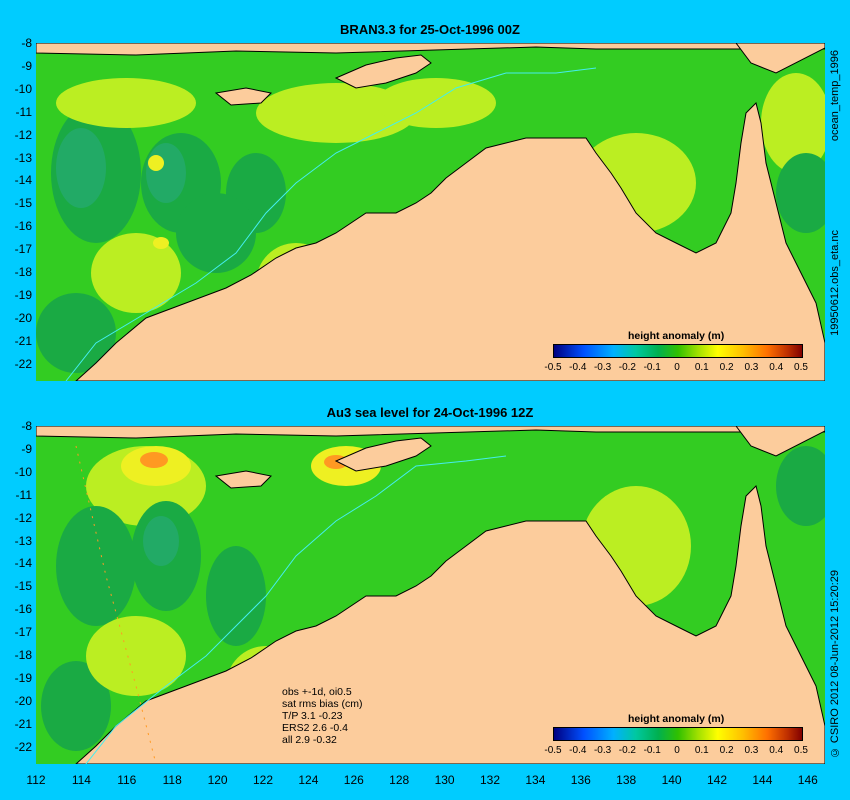 The width and height of the screenshot is (850, 800). What do you see at coordinates (81, 780) in the screenshot?
I see `x-tick-label: 114` at bounding box center [81, 780].